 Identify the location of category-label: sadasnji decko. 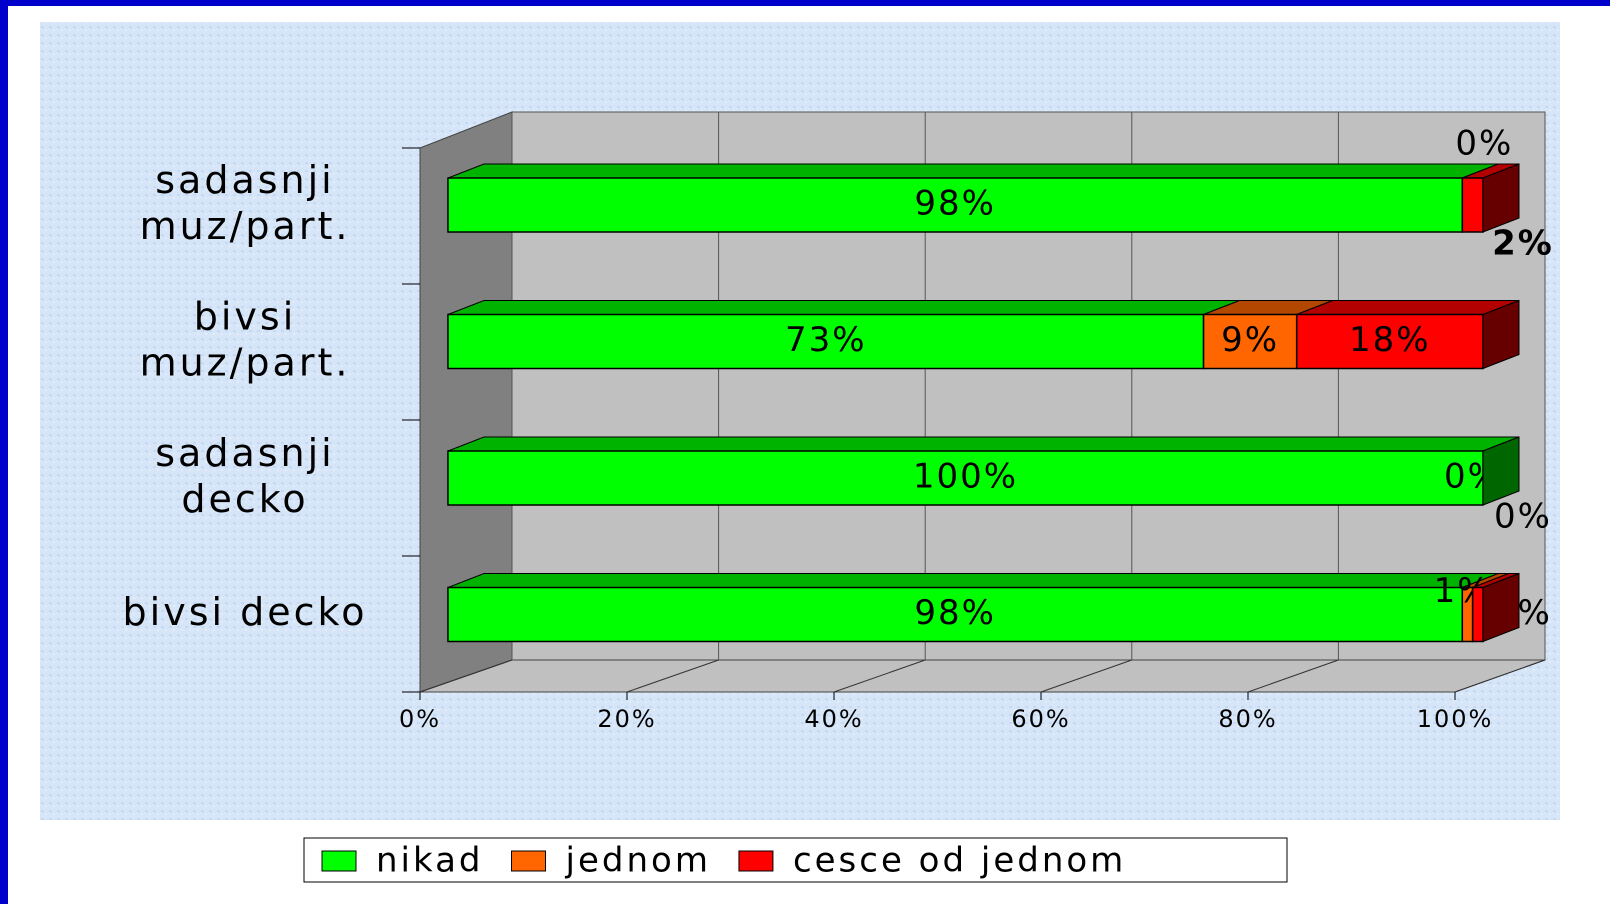
(245, 476).